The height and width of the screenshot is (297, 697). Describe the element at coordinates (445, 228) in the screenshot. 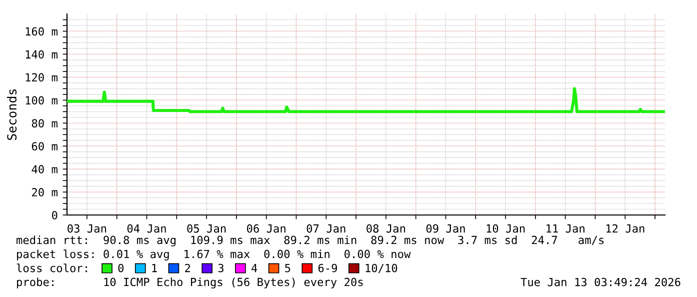

I see `x-tick-label: 09 Jan` at that location.